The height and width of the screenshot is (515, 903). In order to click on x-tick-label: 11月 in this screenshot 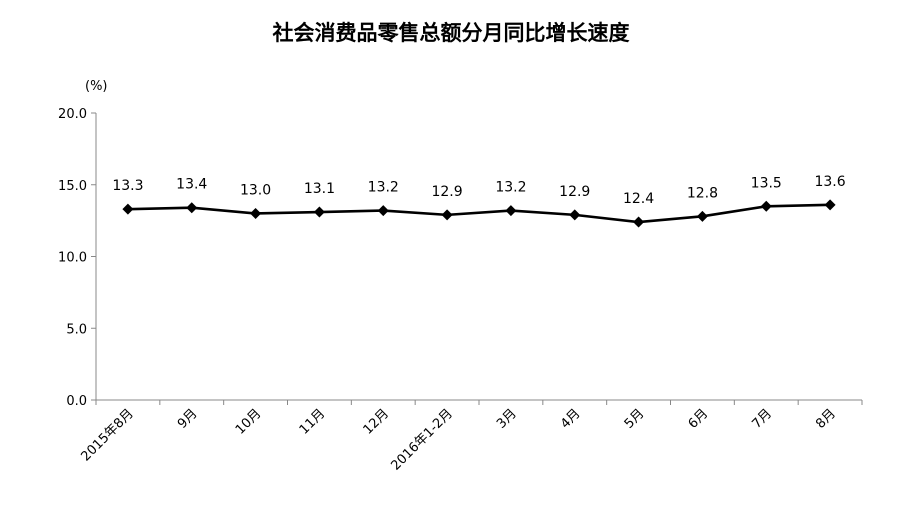, I will do `click(312, 421)`.